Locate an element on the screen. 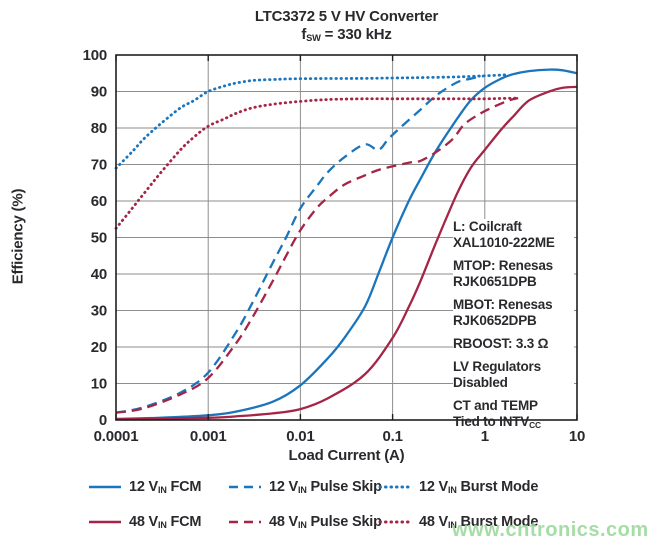  subtitle-sub: SW is located at coordinates (313, 38).